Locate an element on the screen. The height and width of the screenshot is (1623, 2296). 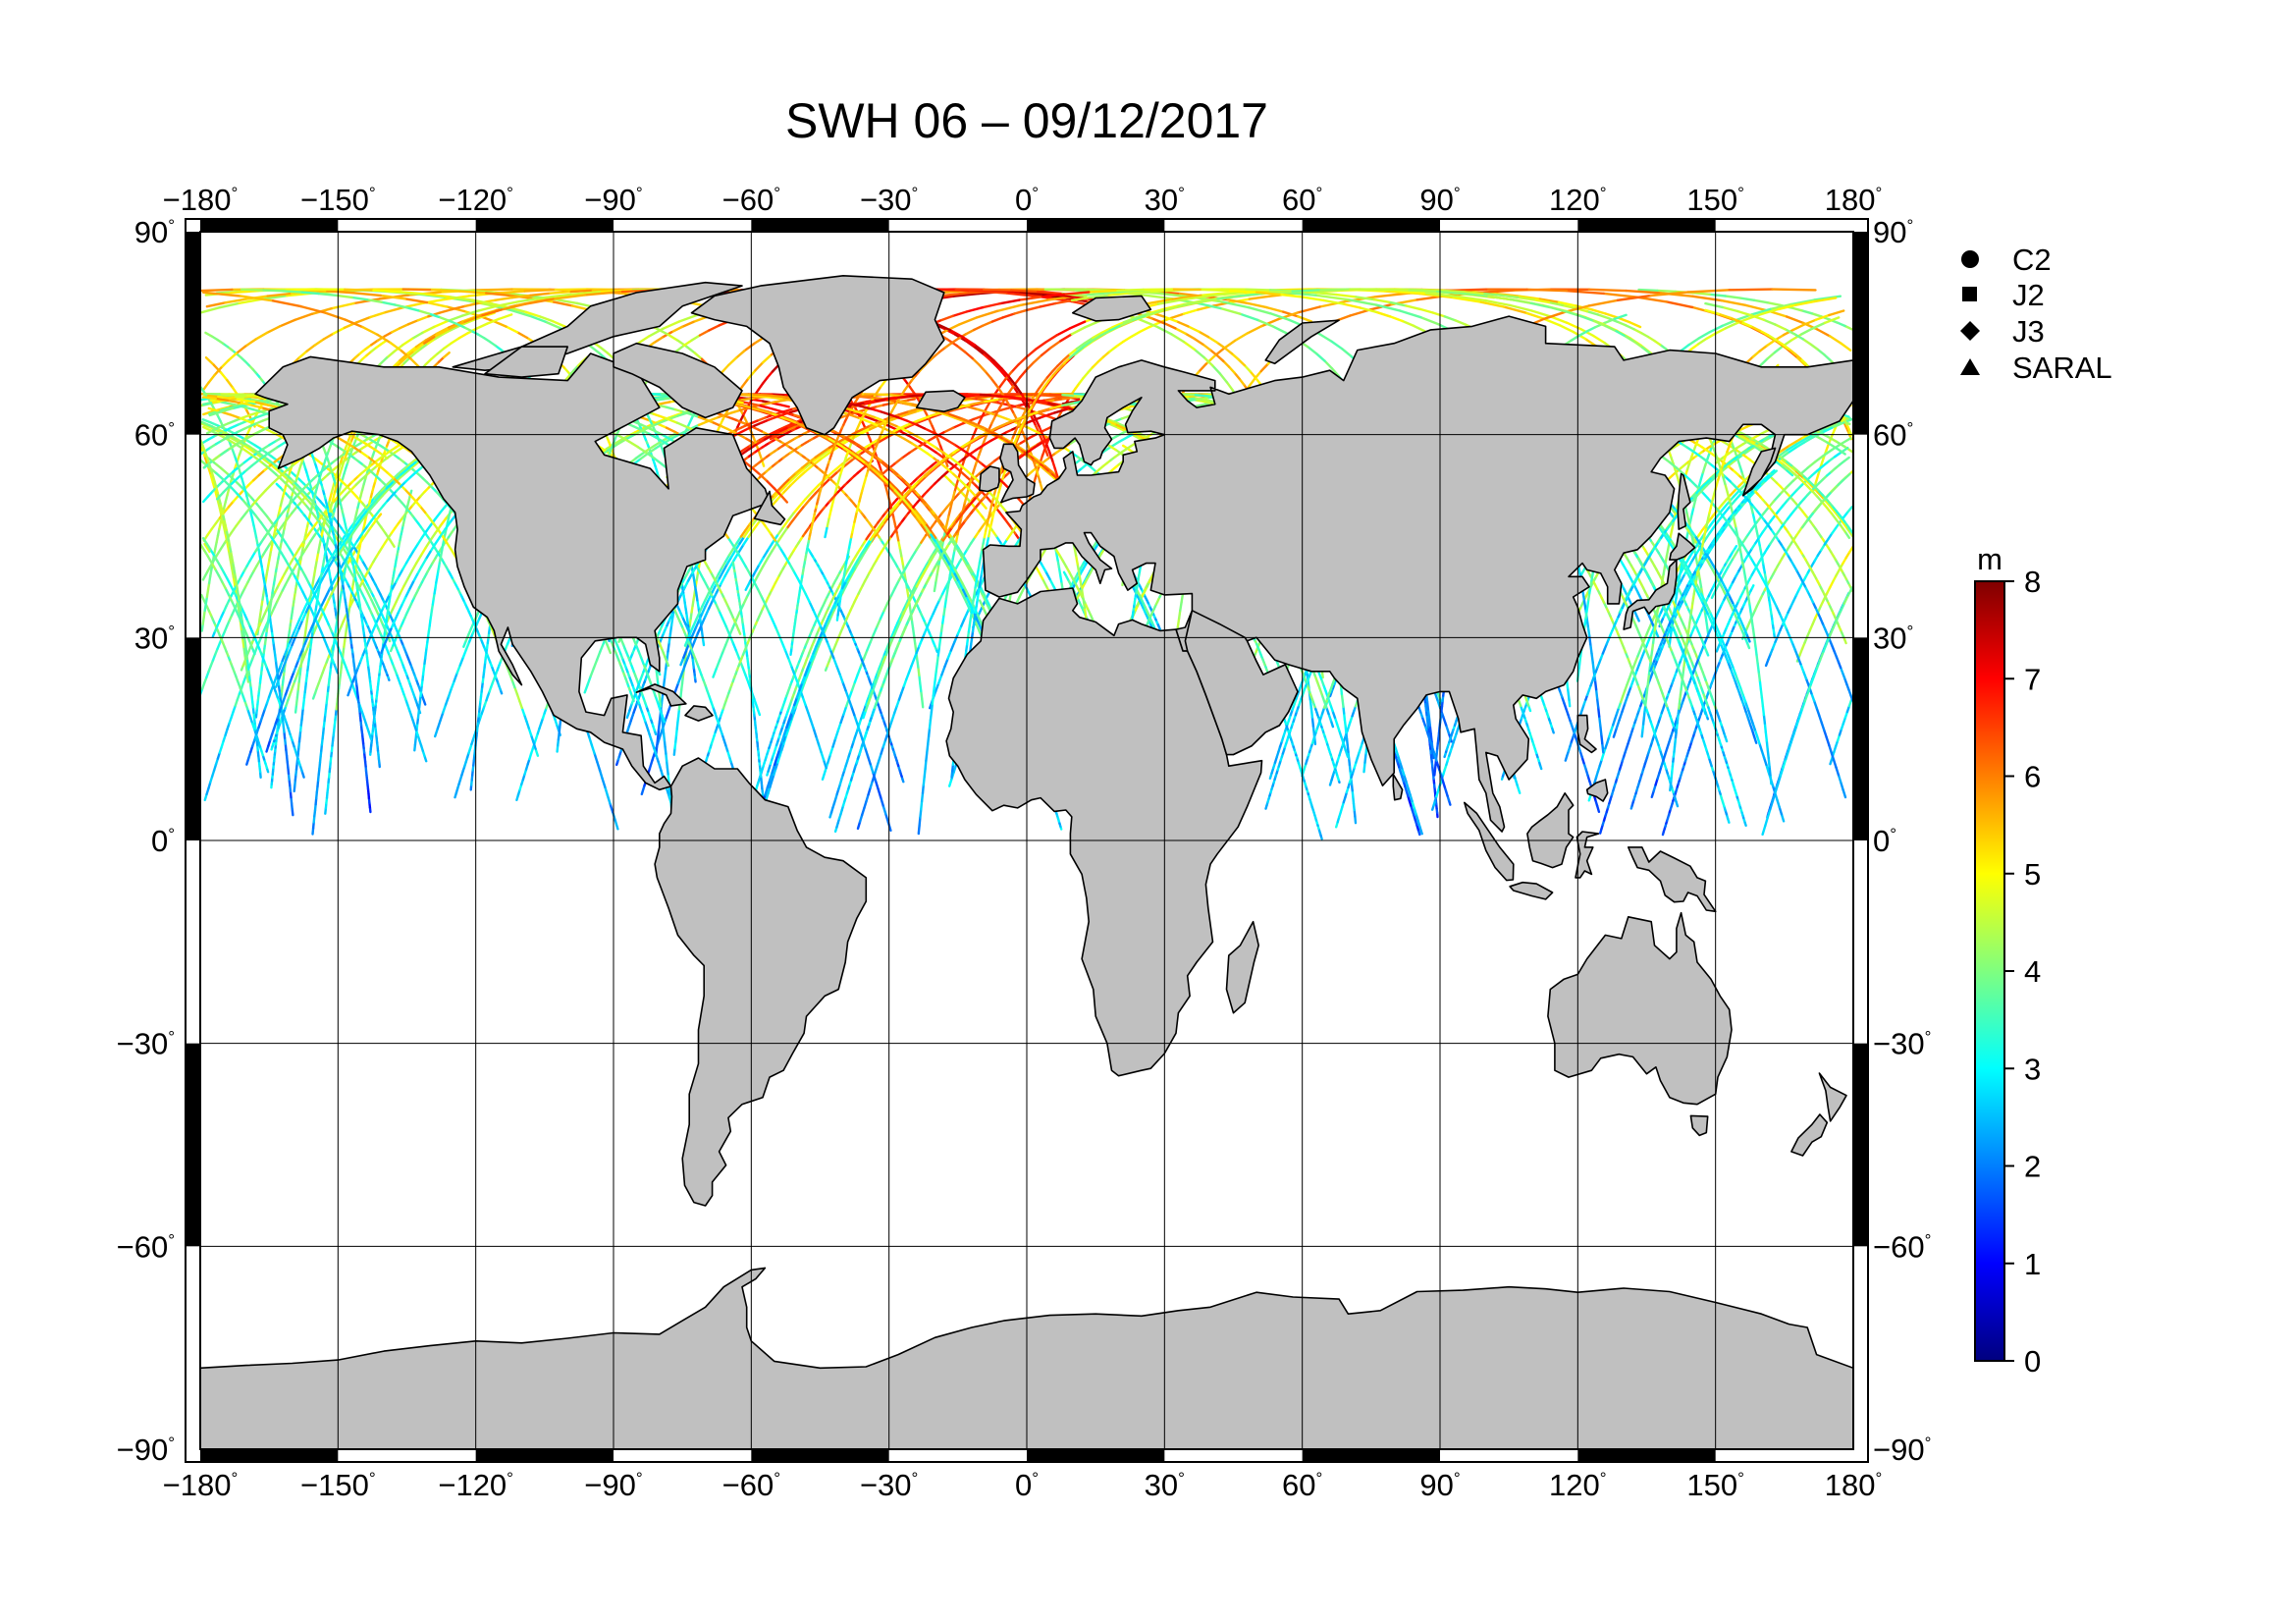
colorbar-tick-label: 1 is located at coordinates (2032, 1264).